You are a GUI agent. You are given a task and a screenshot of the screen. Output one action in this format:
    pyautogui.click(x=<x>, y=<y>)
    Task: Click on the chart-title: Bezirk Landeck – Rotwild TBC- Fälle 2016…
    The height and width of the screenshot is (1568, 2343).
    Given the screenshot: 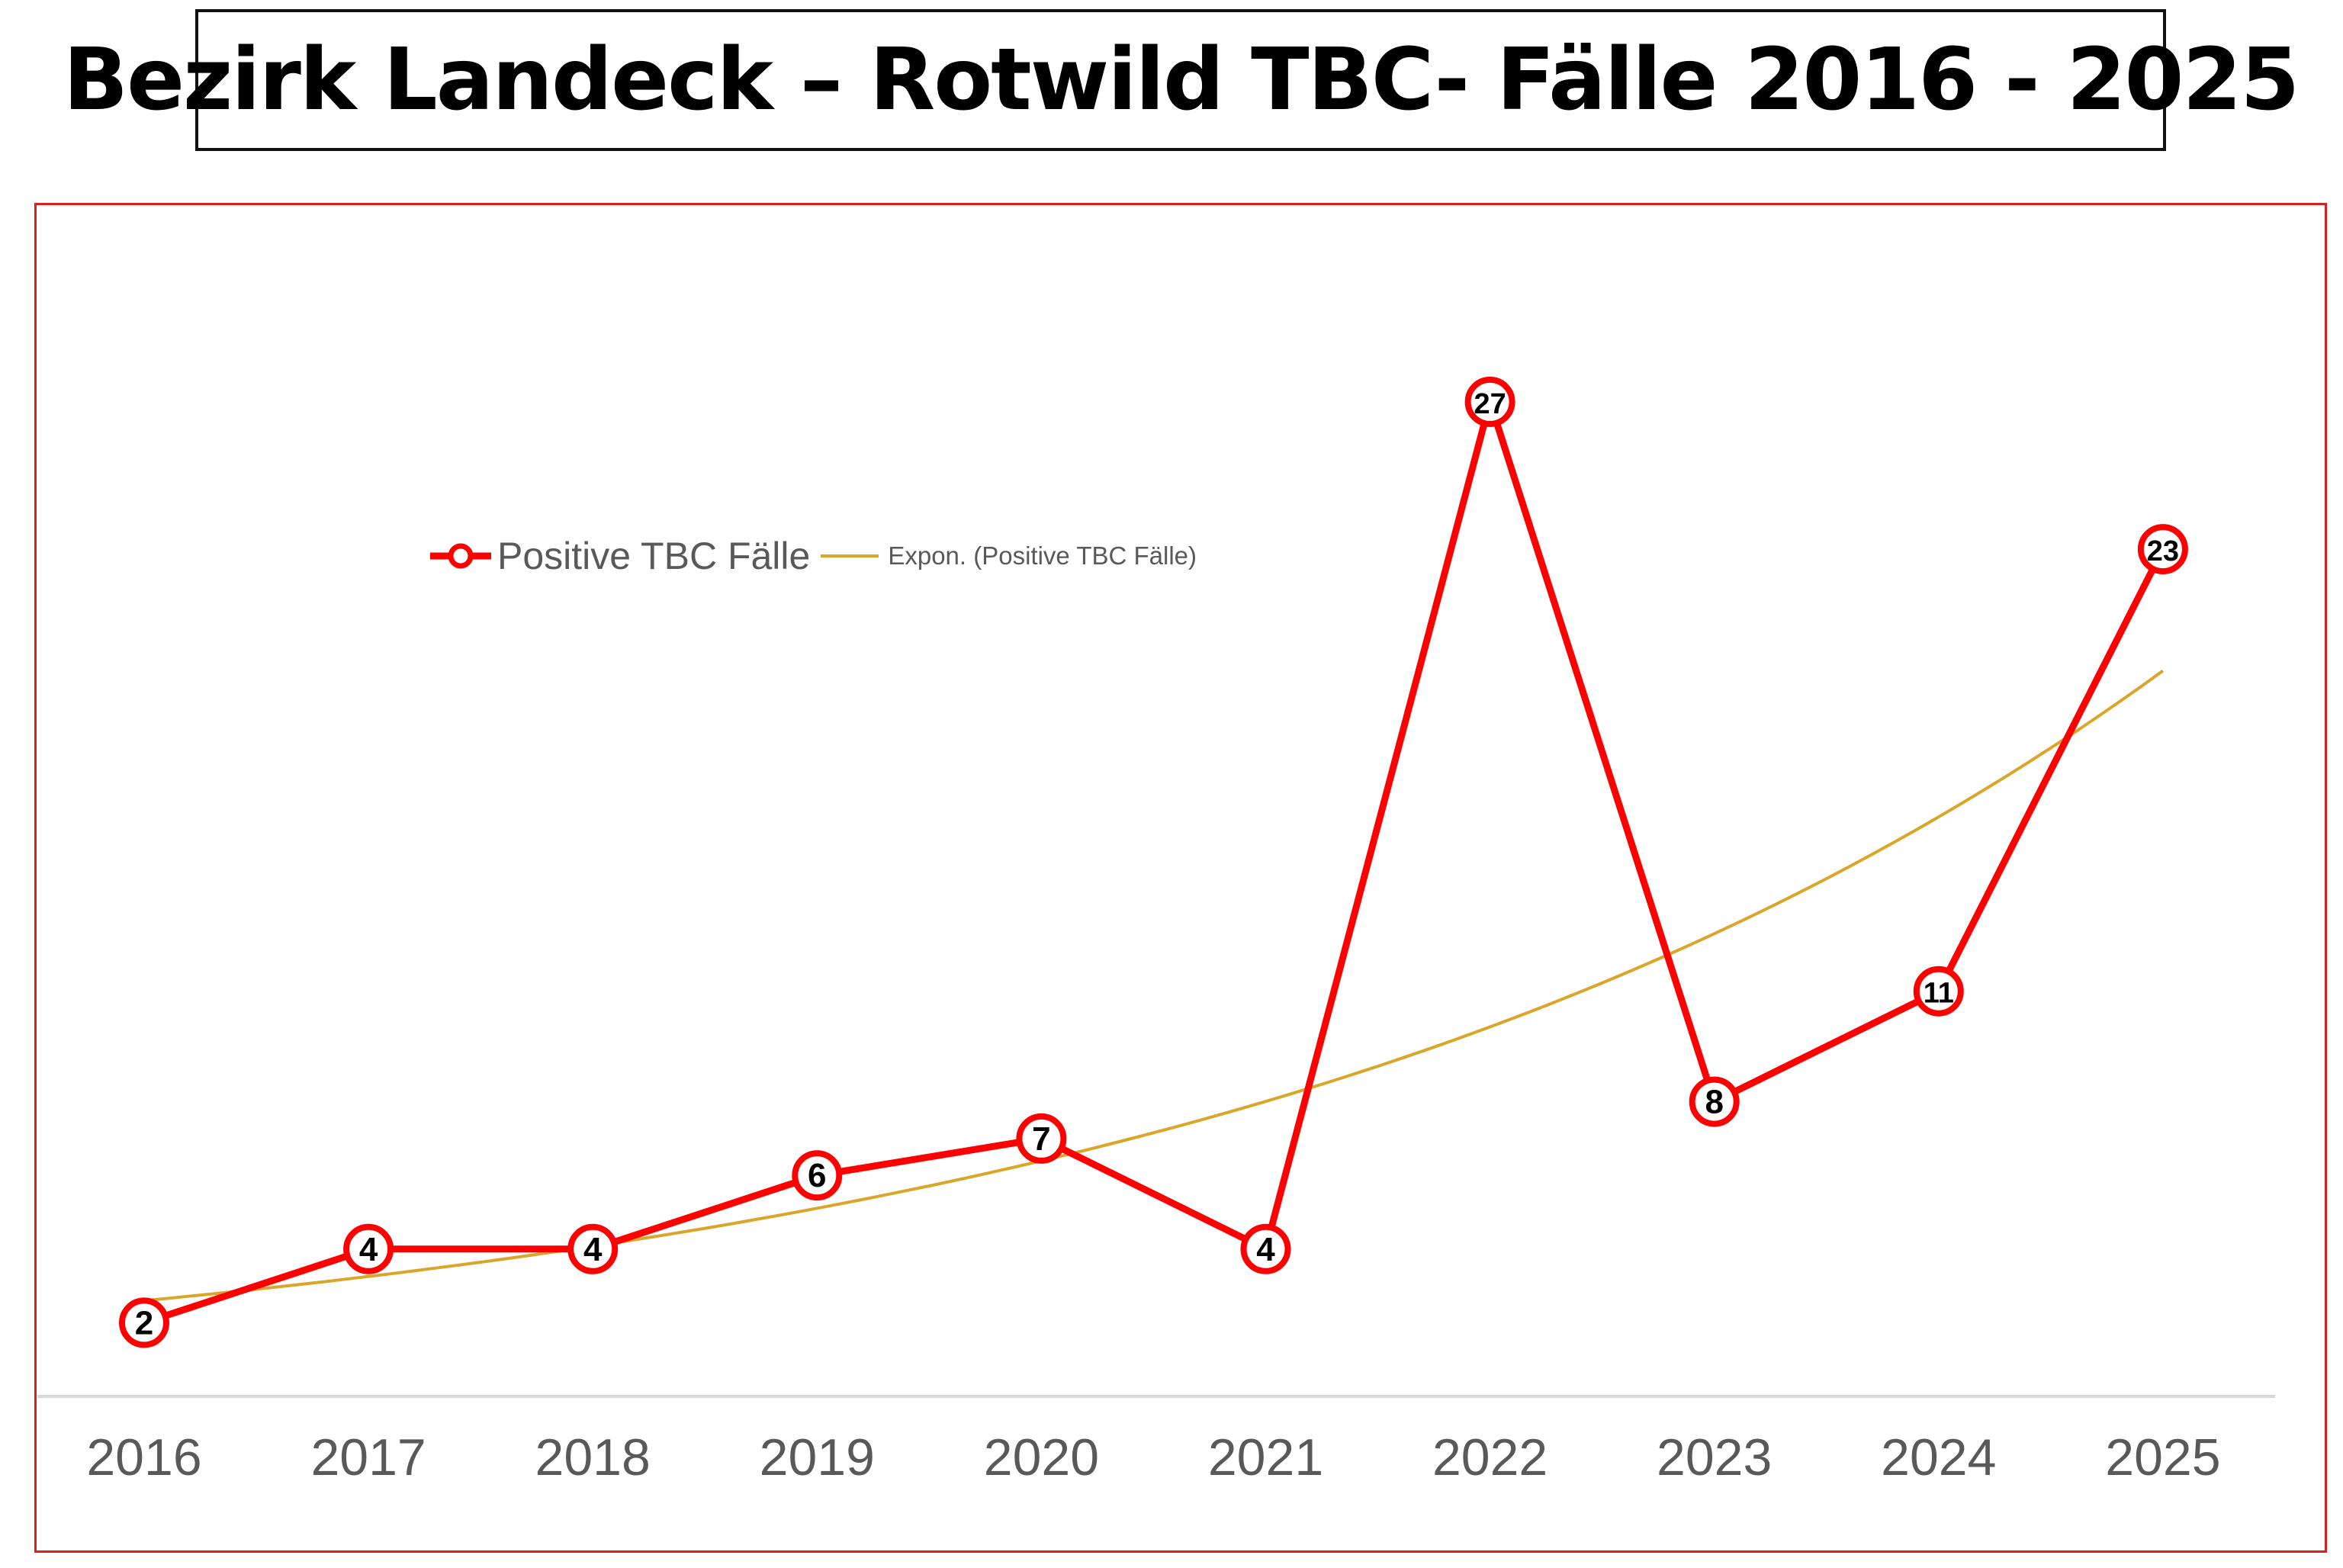 What is the action you would take?
    pyautogui.click(x=1181, y=80)
    